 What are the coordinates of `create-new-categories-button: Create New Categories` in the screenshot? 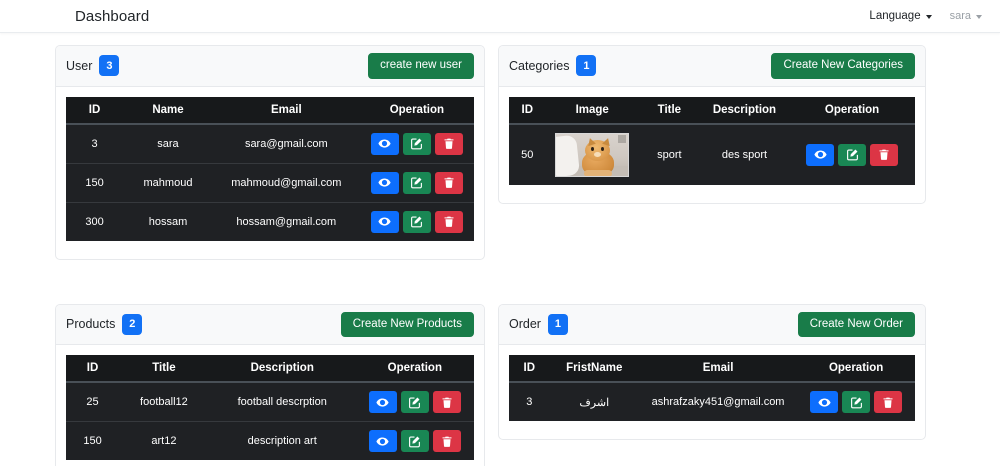 It's located at (843, 66).